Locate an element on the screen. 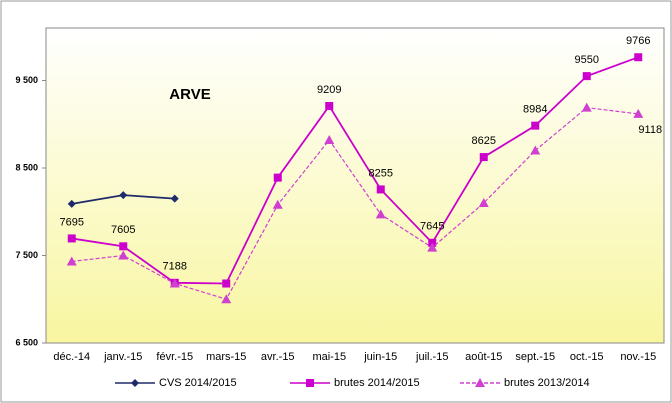 The height and width of the screenshot is (403, 672). y-tick-label: 6 500 is located at coordinates (26, 342).